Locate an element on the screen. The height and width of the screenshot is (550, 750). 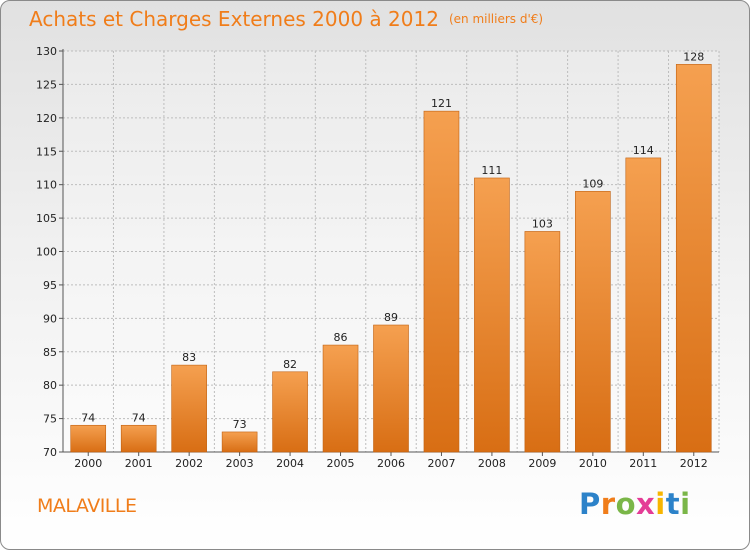
y-tick-label: 125 is located at coordinates (46, 84).